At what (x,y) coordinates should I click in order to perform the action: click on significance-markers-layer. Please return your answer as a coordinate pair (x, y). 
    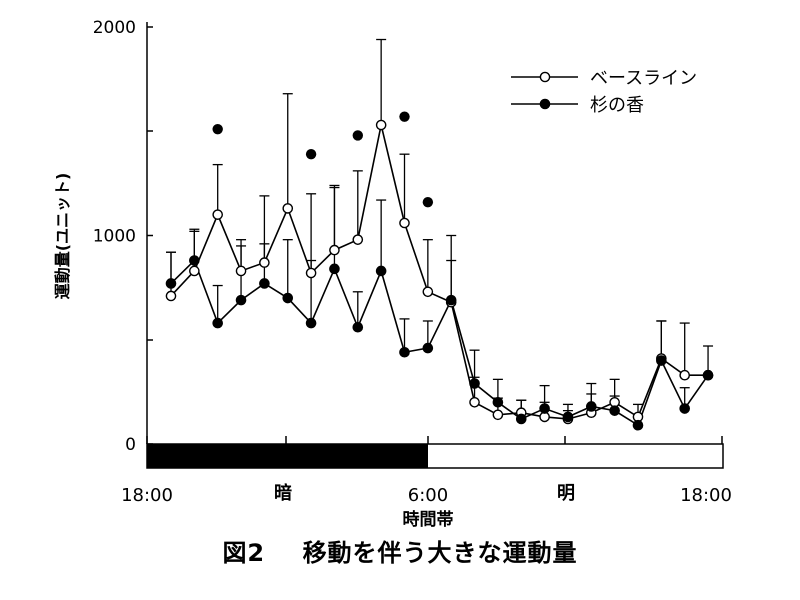
    Looking at the image, I should click on (323, 159).